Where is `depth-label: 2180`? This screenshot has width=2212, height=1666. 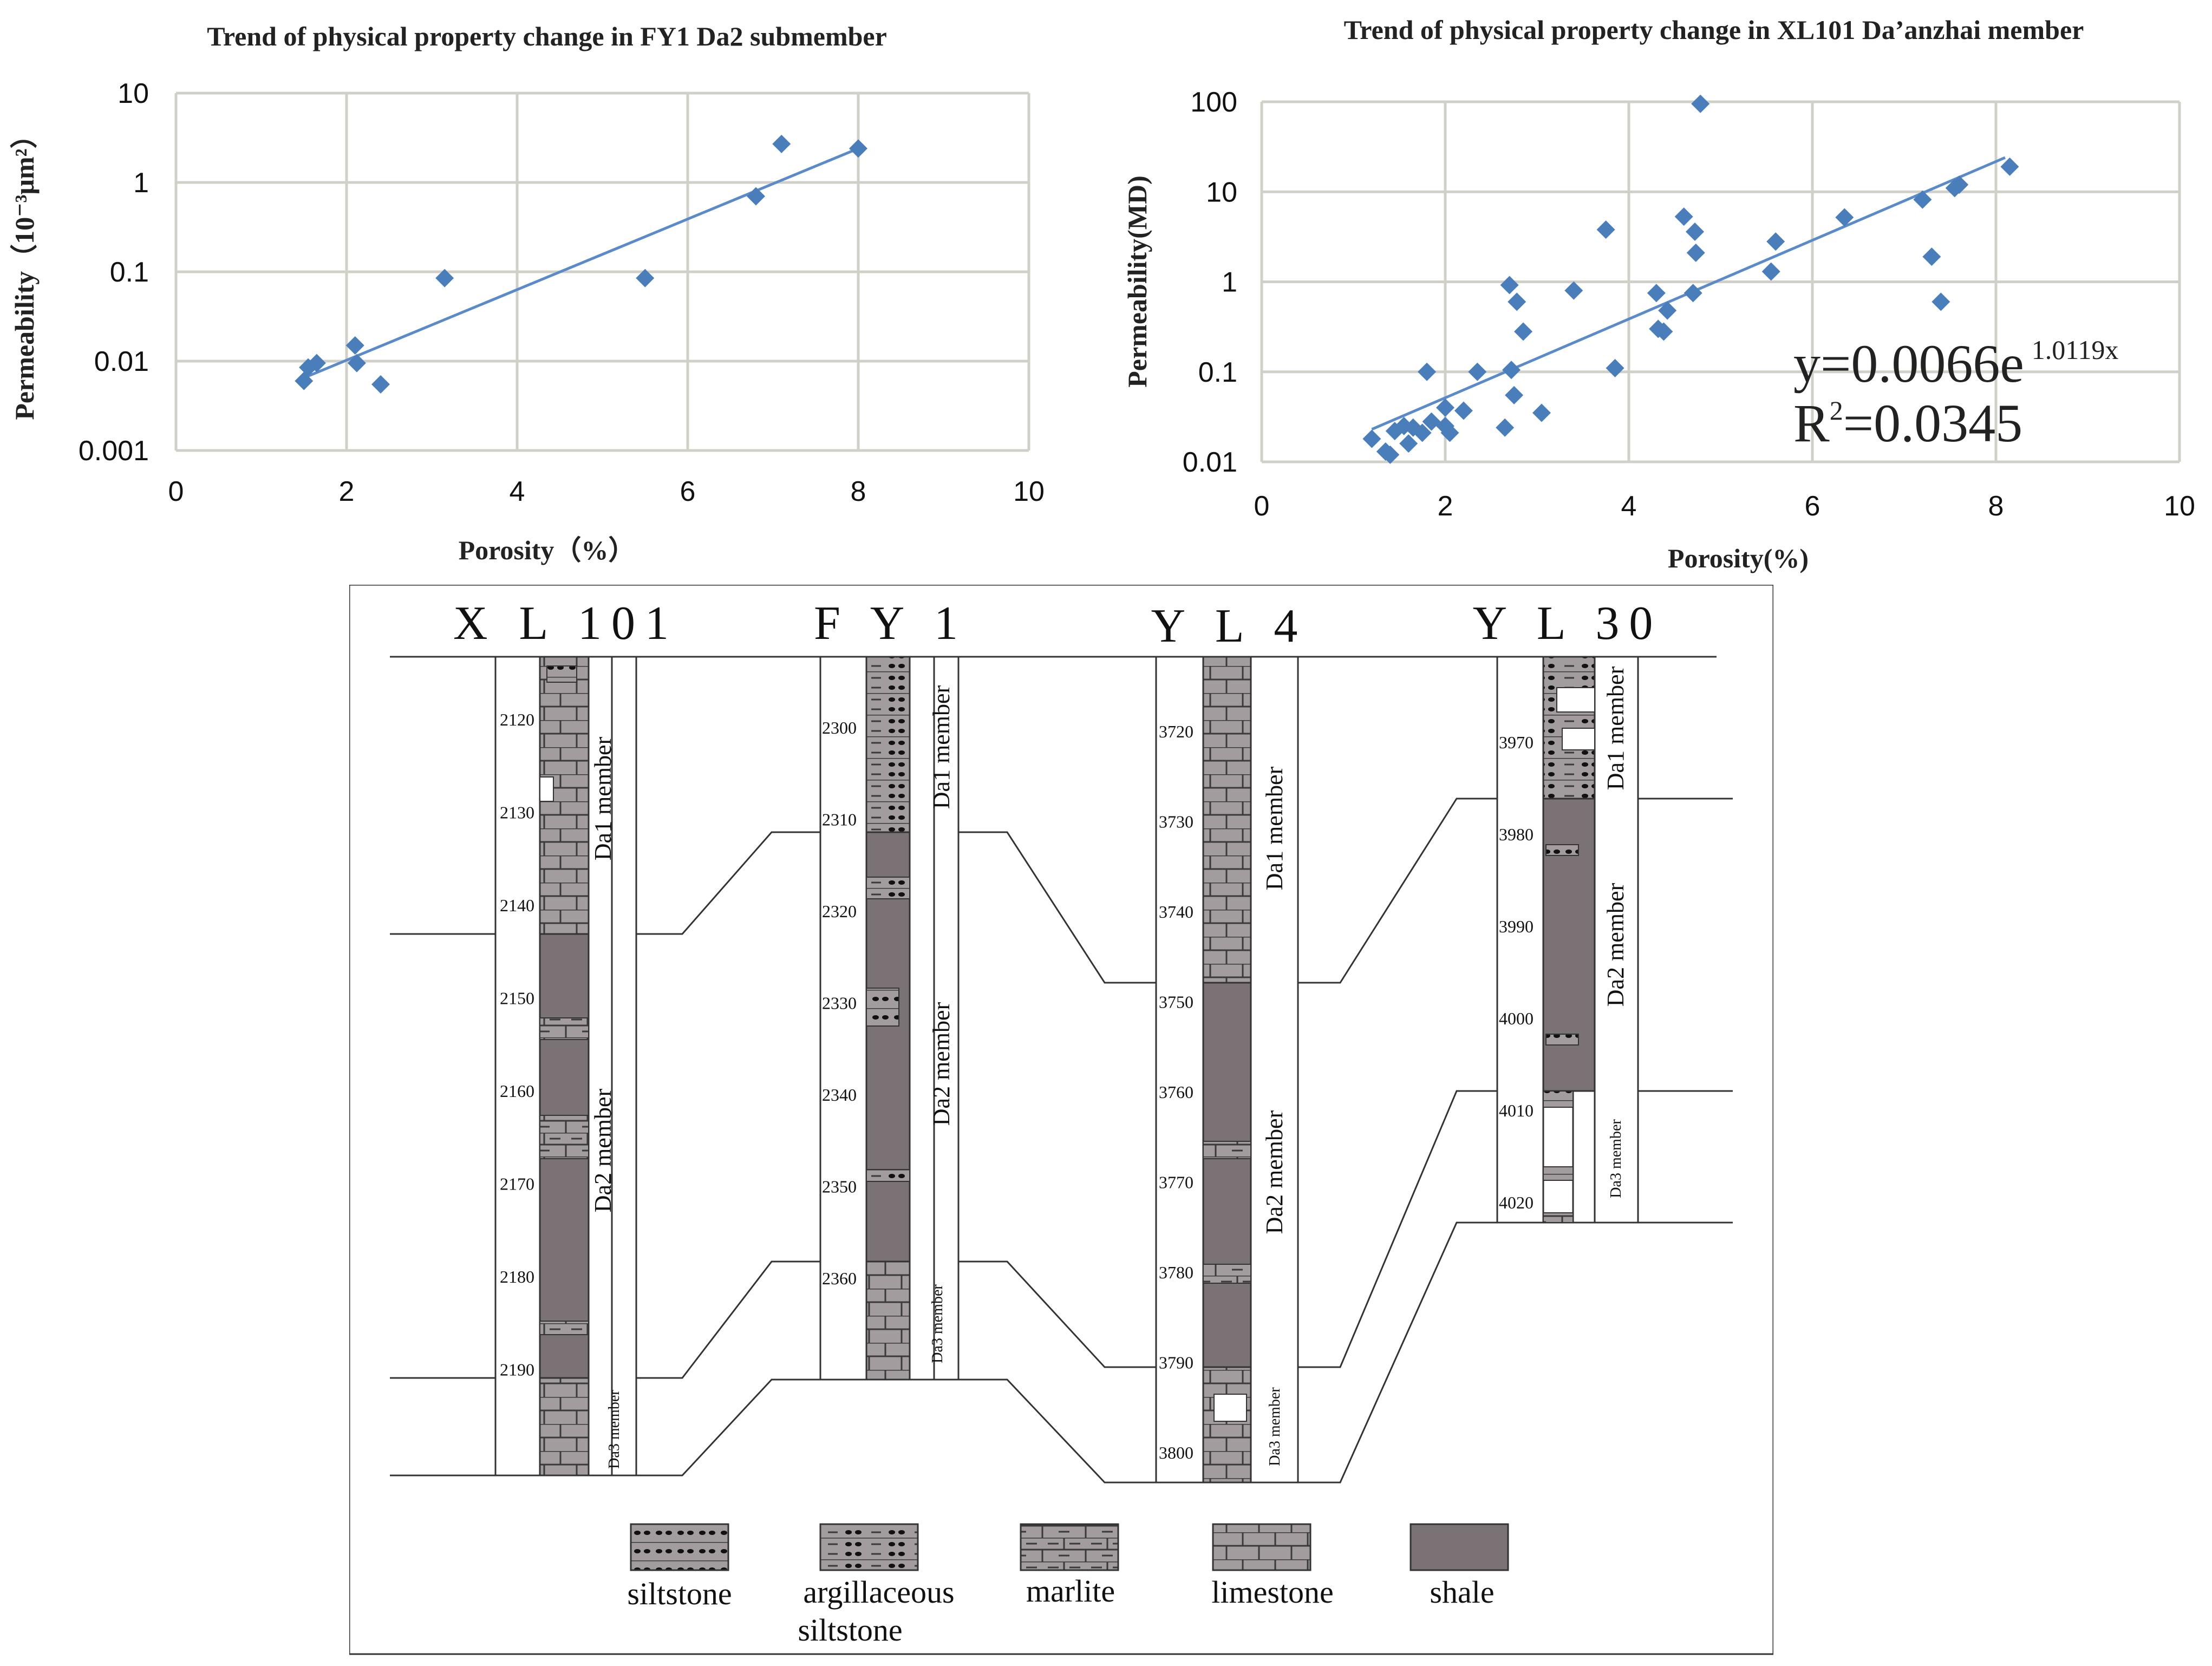 depth-label: 2180 is located at coordinates (517, 1276).